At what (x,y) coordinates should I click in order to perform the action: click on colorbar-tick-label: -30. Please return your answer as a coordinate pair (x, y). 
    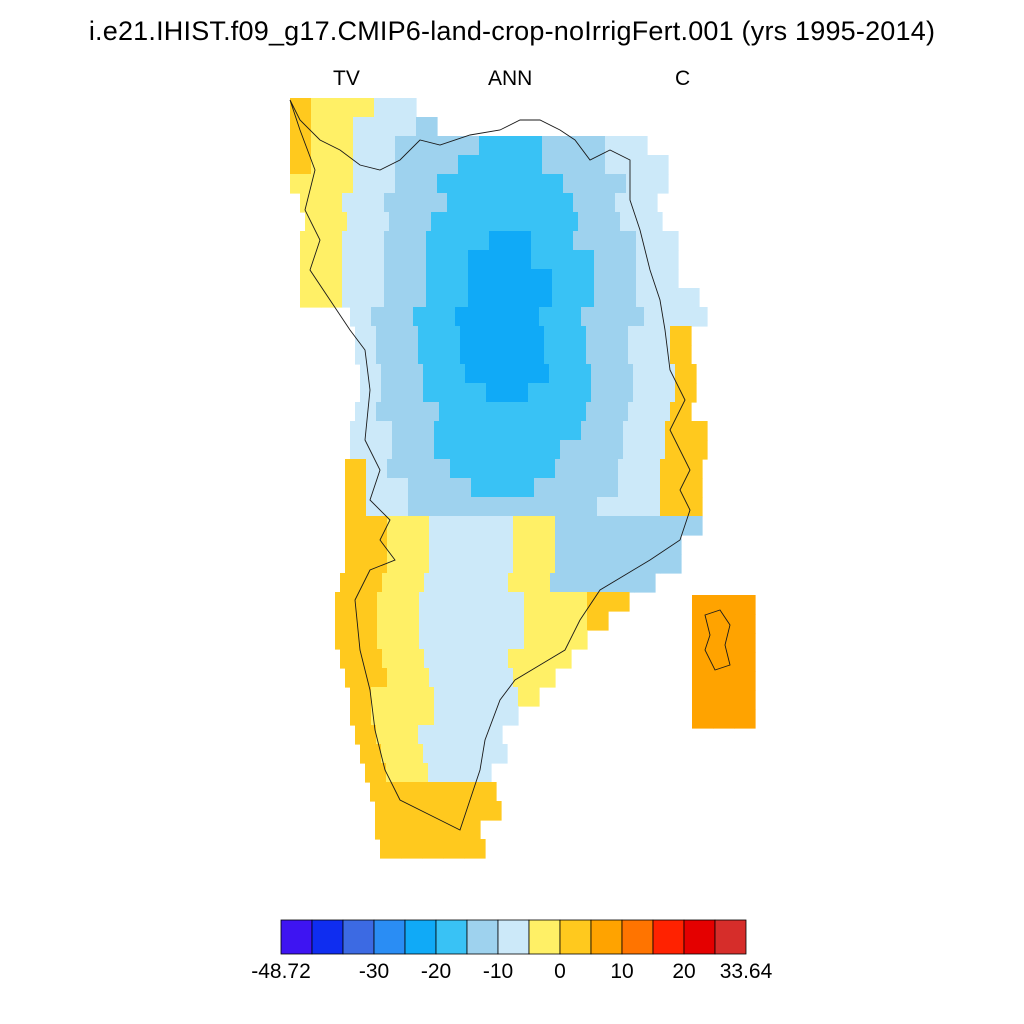
    Looking at the image, I should click on (374, 971).